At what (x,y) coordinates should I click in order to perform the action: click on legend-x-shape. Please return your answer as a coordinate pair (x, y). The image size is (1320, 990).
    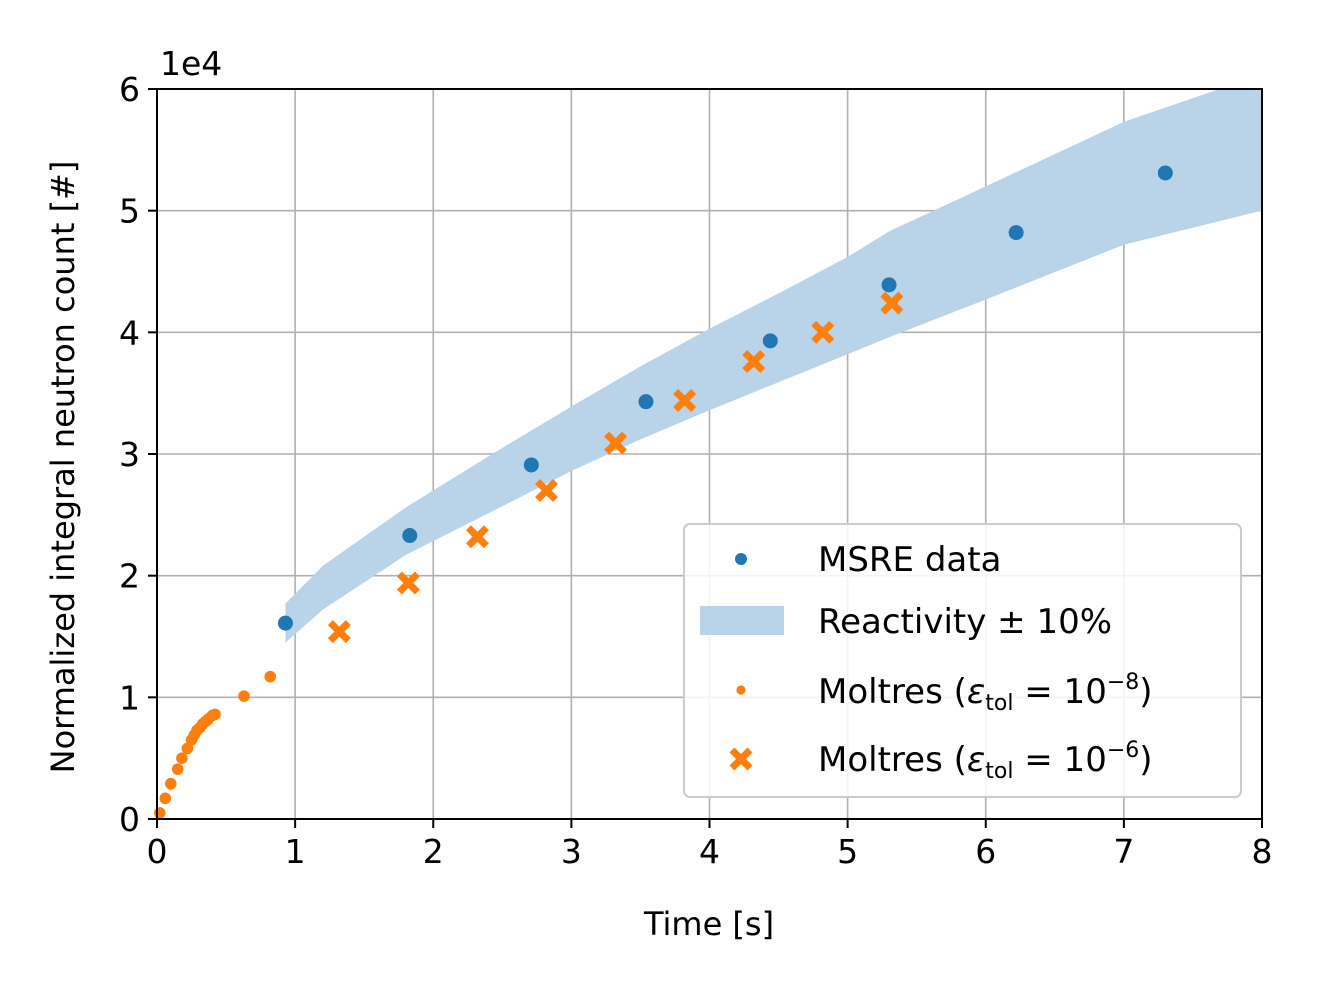
    Looking at the image, I should click on (741, 759).